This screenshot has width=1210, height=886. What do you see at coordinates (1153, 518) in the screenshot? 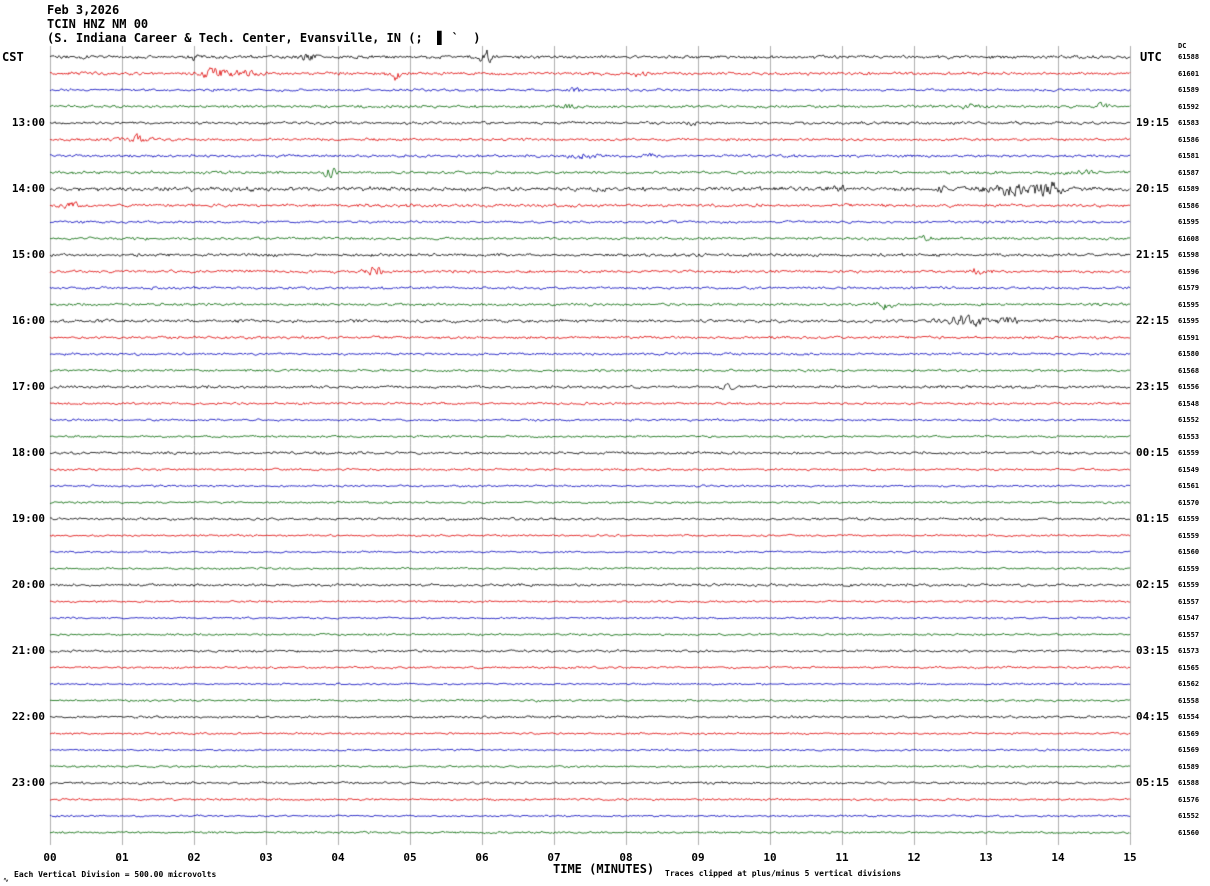
I see `utc-time-label: 01:15` at bounding box center [1153, 518].